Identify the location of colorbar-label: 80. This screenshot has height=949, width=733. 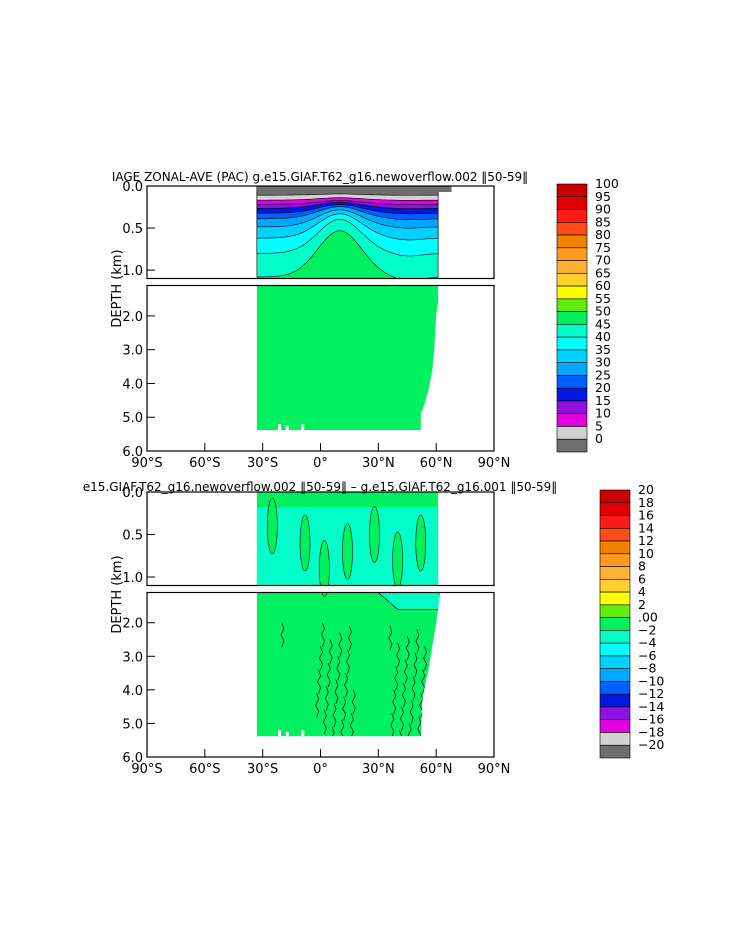
(603, 234).